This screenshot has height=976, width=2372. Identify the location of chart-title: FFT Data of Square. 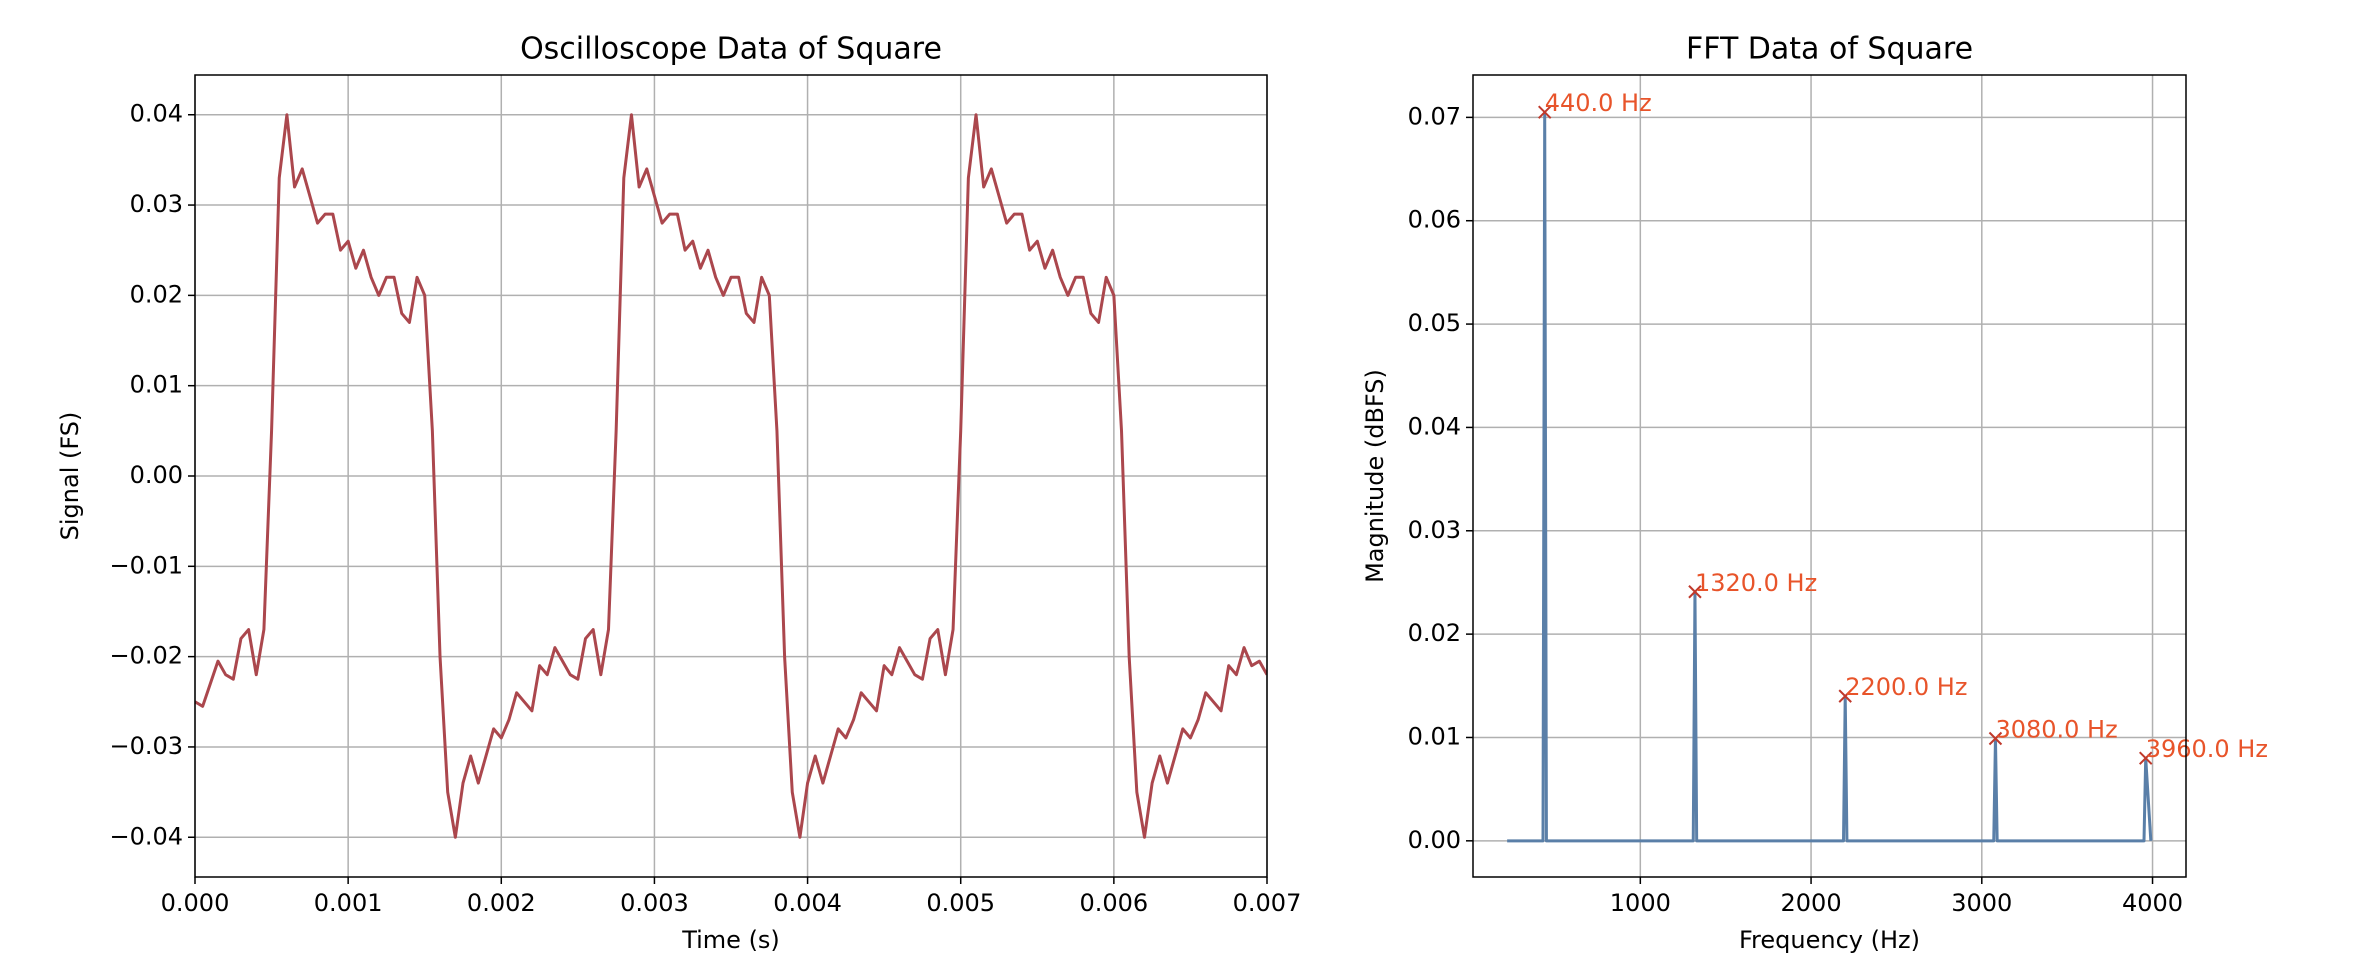
(1829, 49).